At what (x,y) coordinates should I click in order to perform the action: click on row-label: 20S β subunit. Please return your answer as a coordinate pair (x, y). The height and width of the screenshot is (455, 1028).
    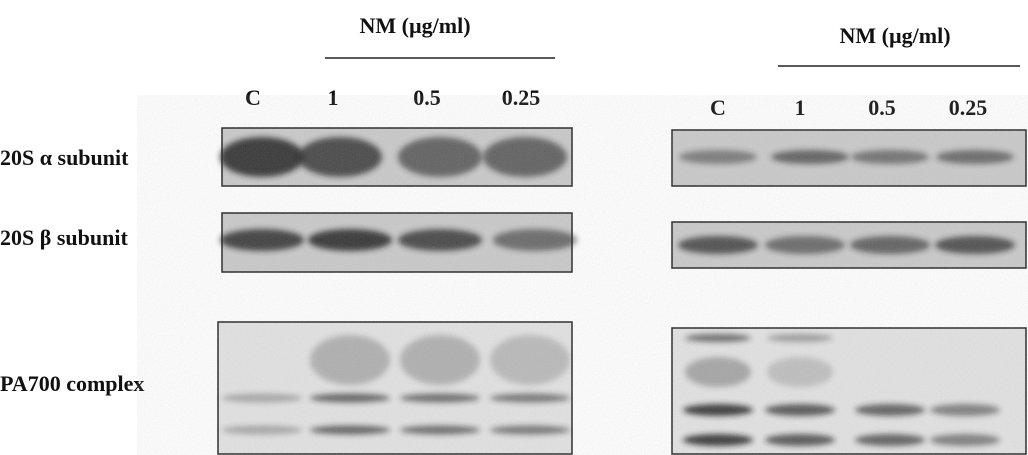
    Looking at the image, I should click on (64, 237).